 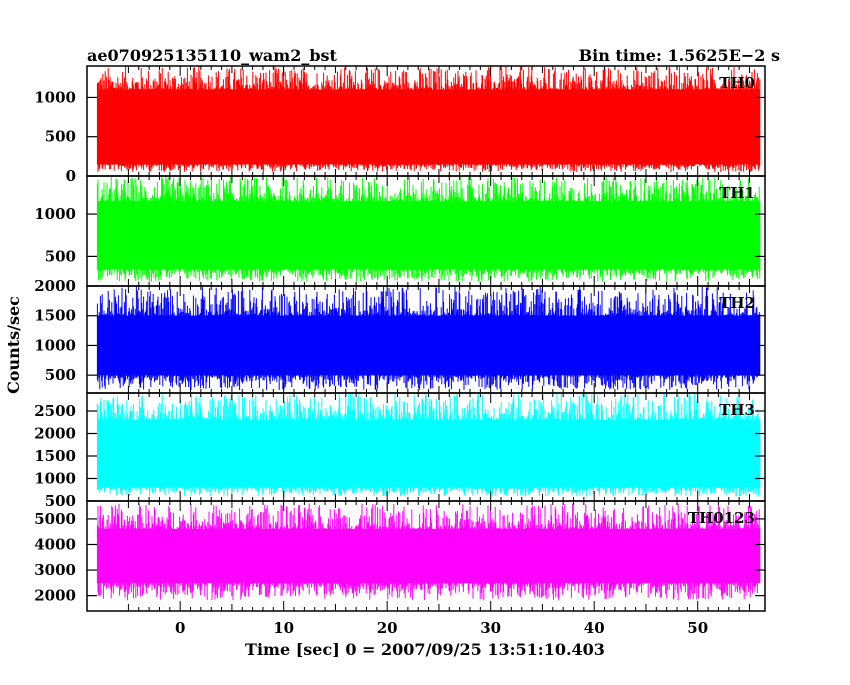 I want to click on y-tick-label: 0, so click(x=71, y=176).